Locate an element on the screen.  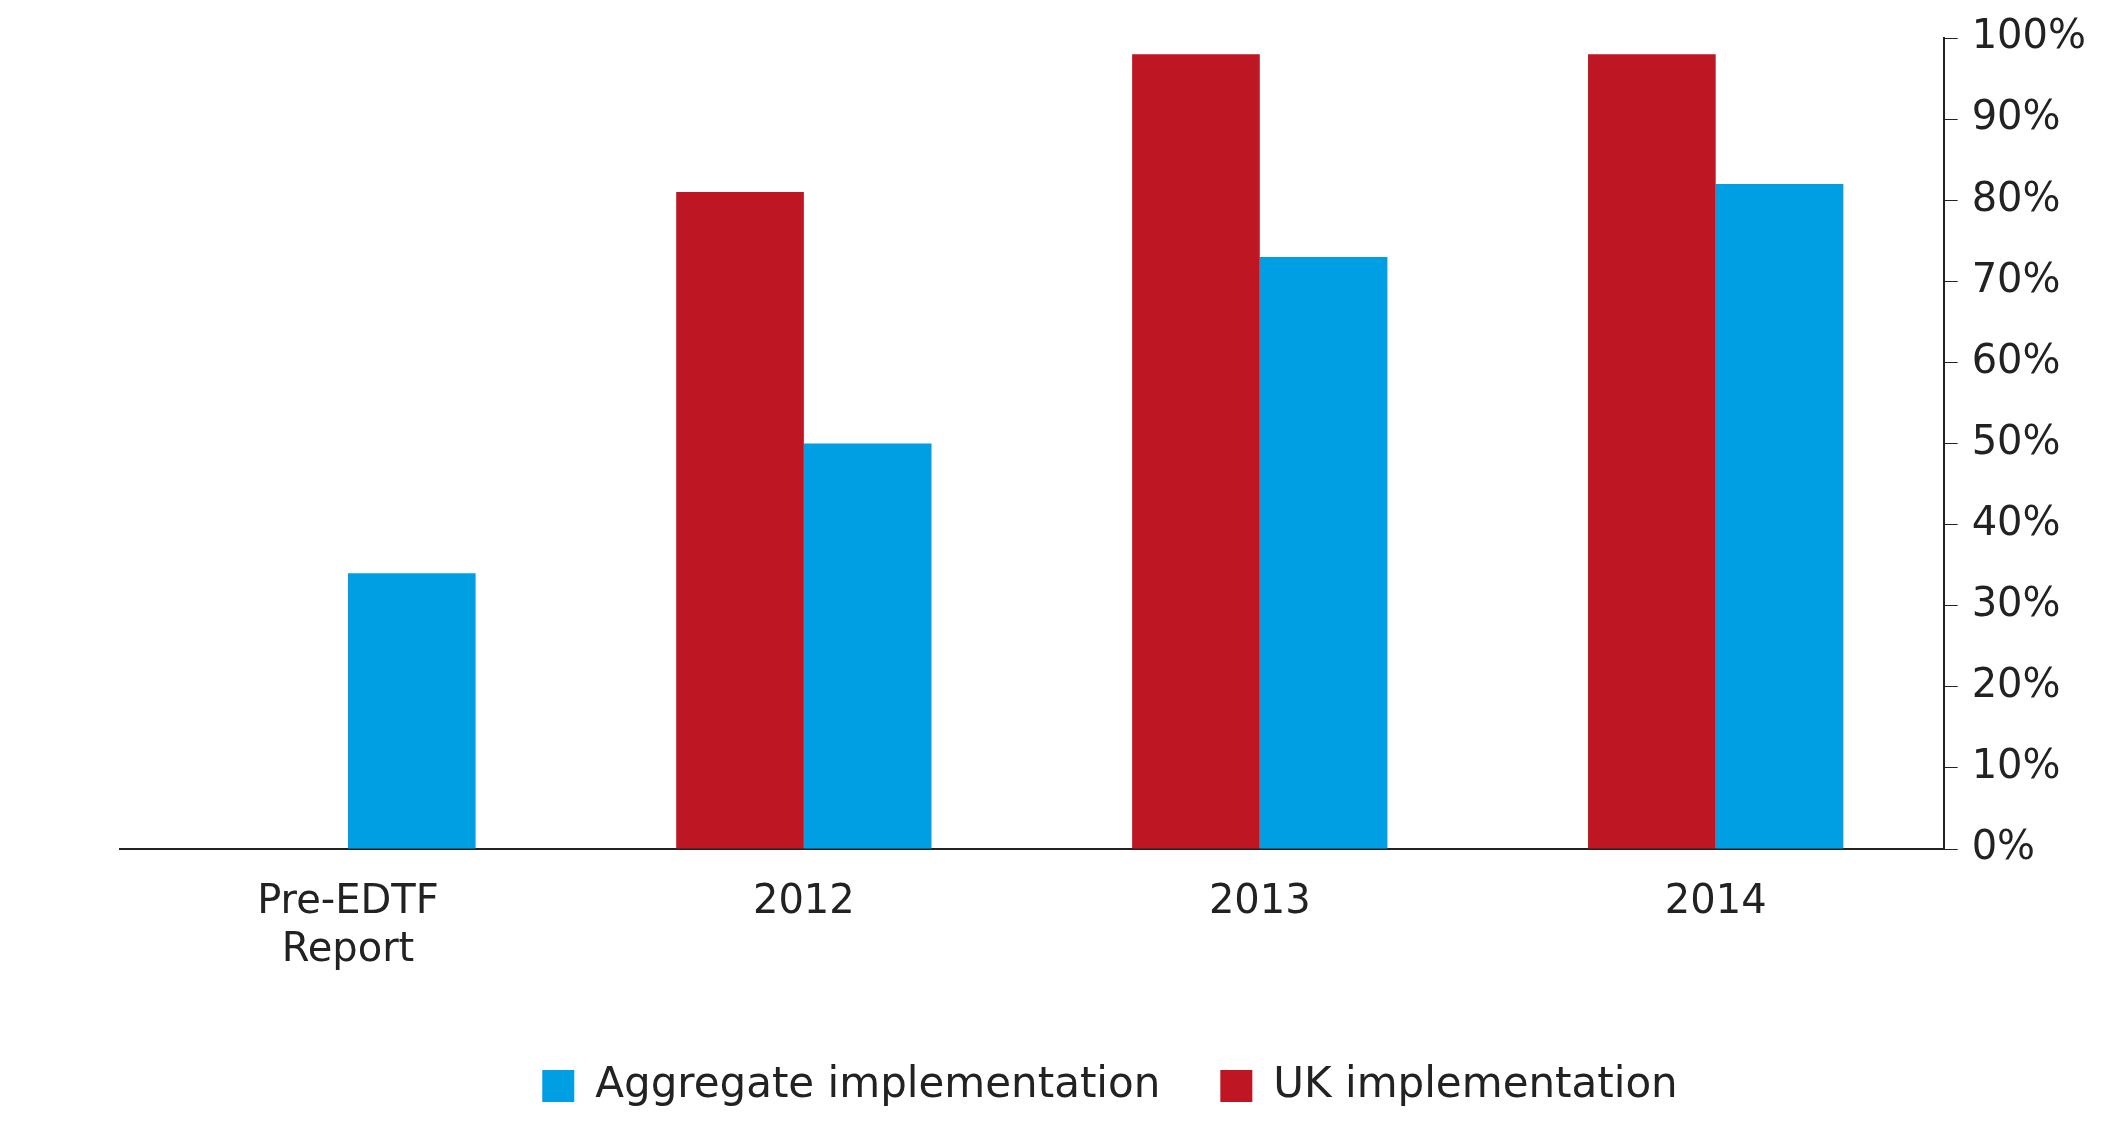
y-tick-label: 70% is located at coordinates (2016, 277).